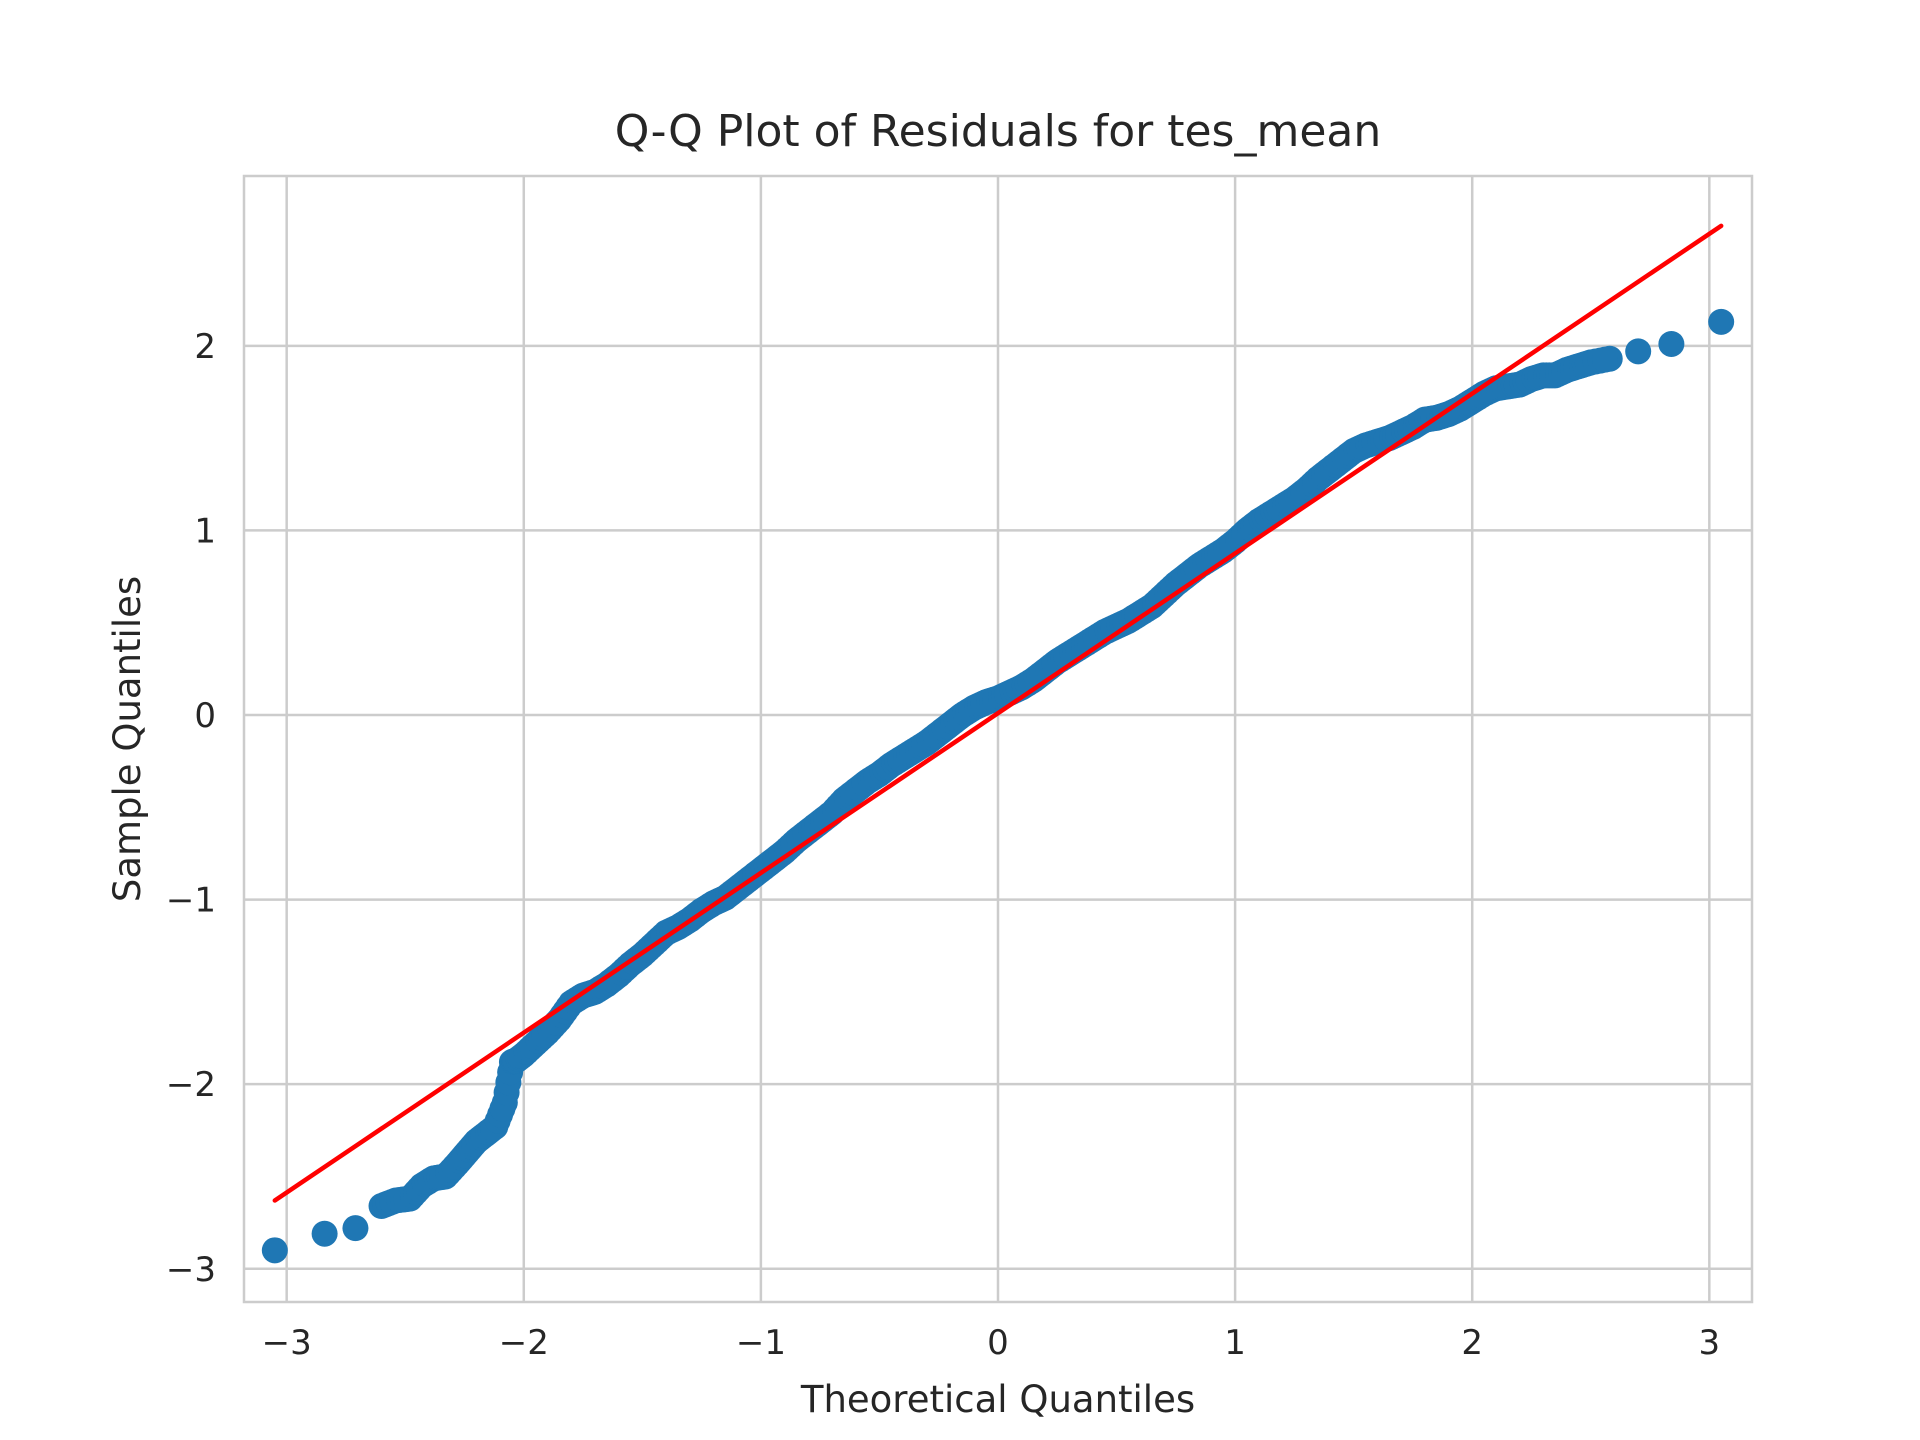  Describe the element at coordinates (524, 1343) in the screenshot. I see `x-tick-label: −2` at that location.